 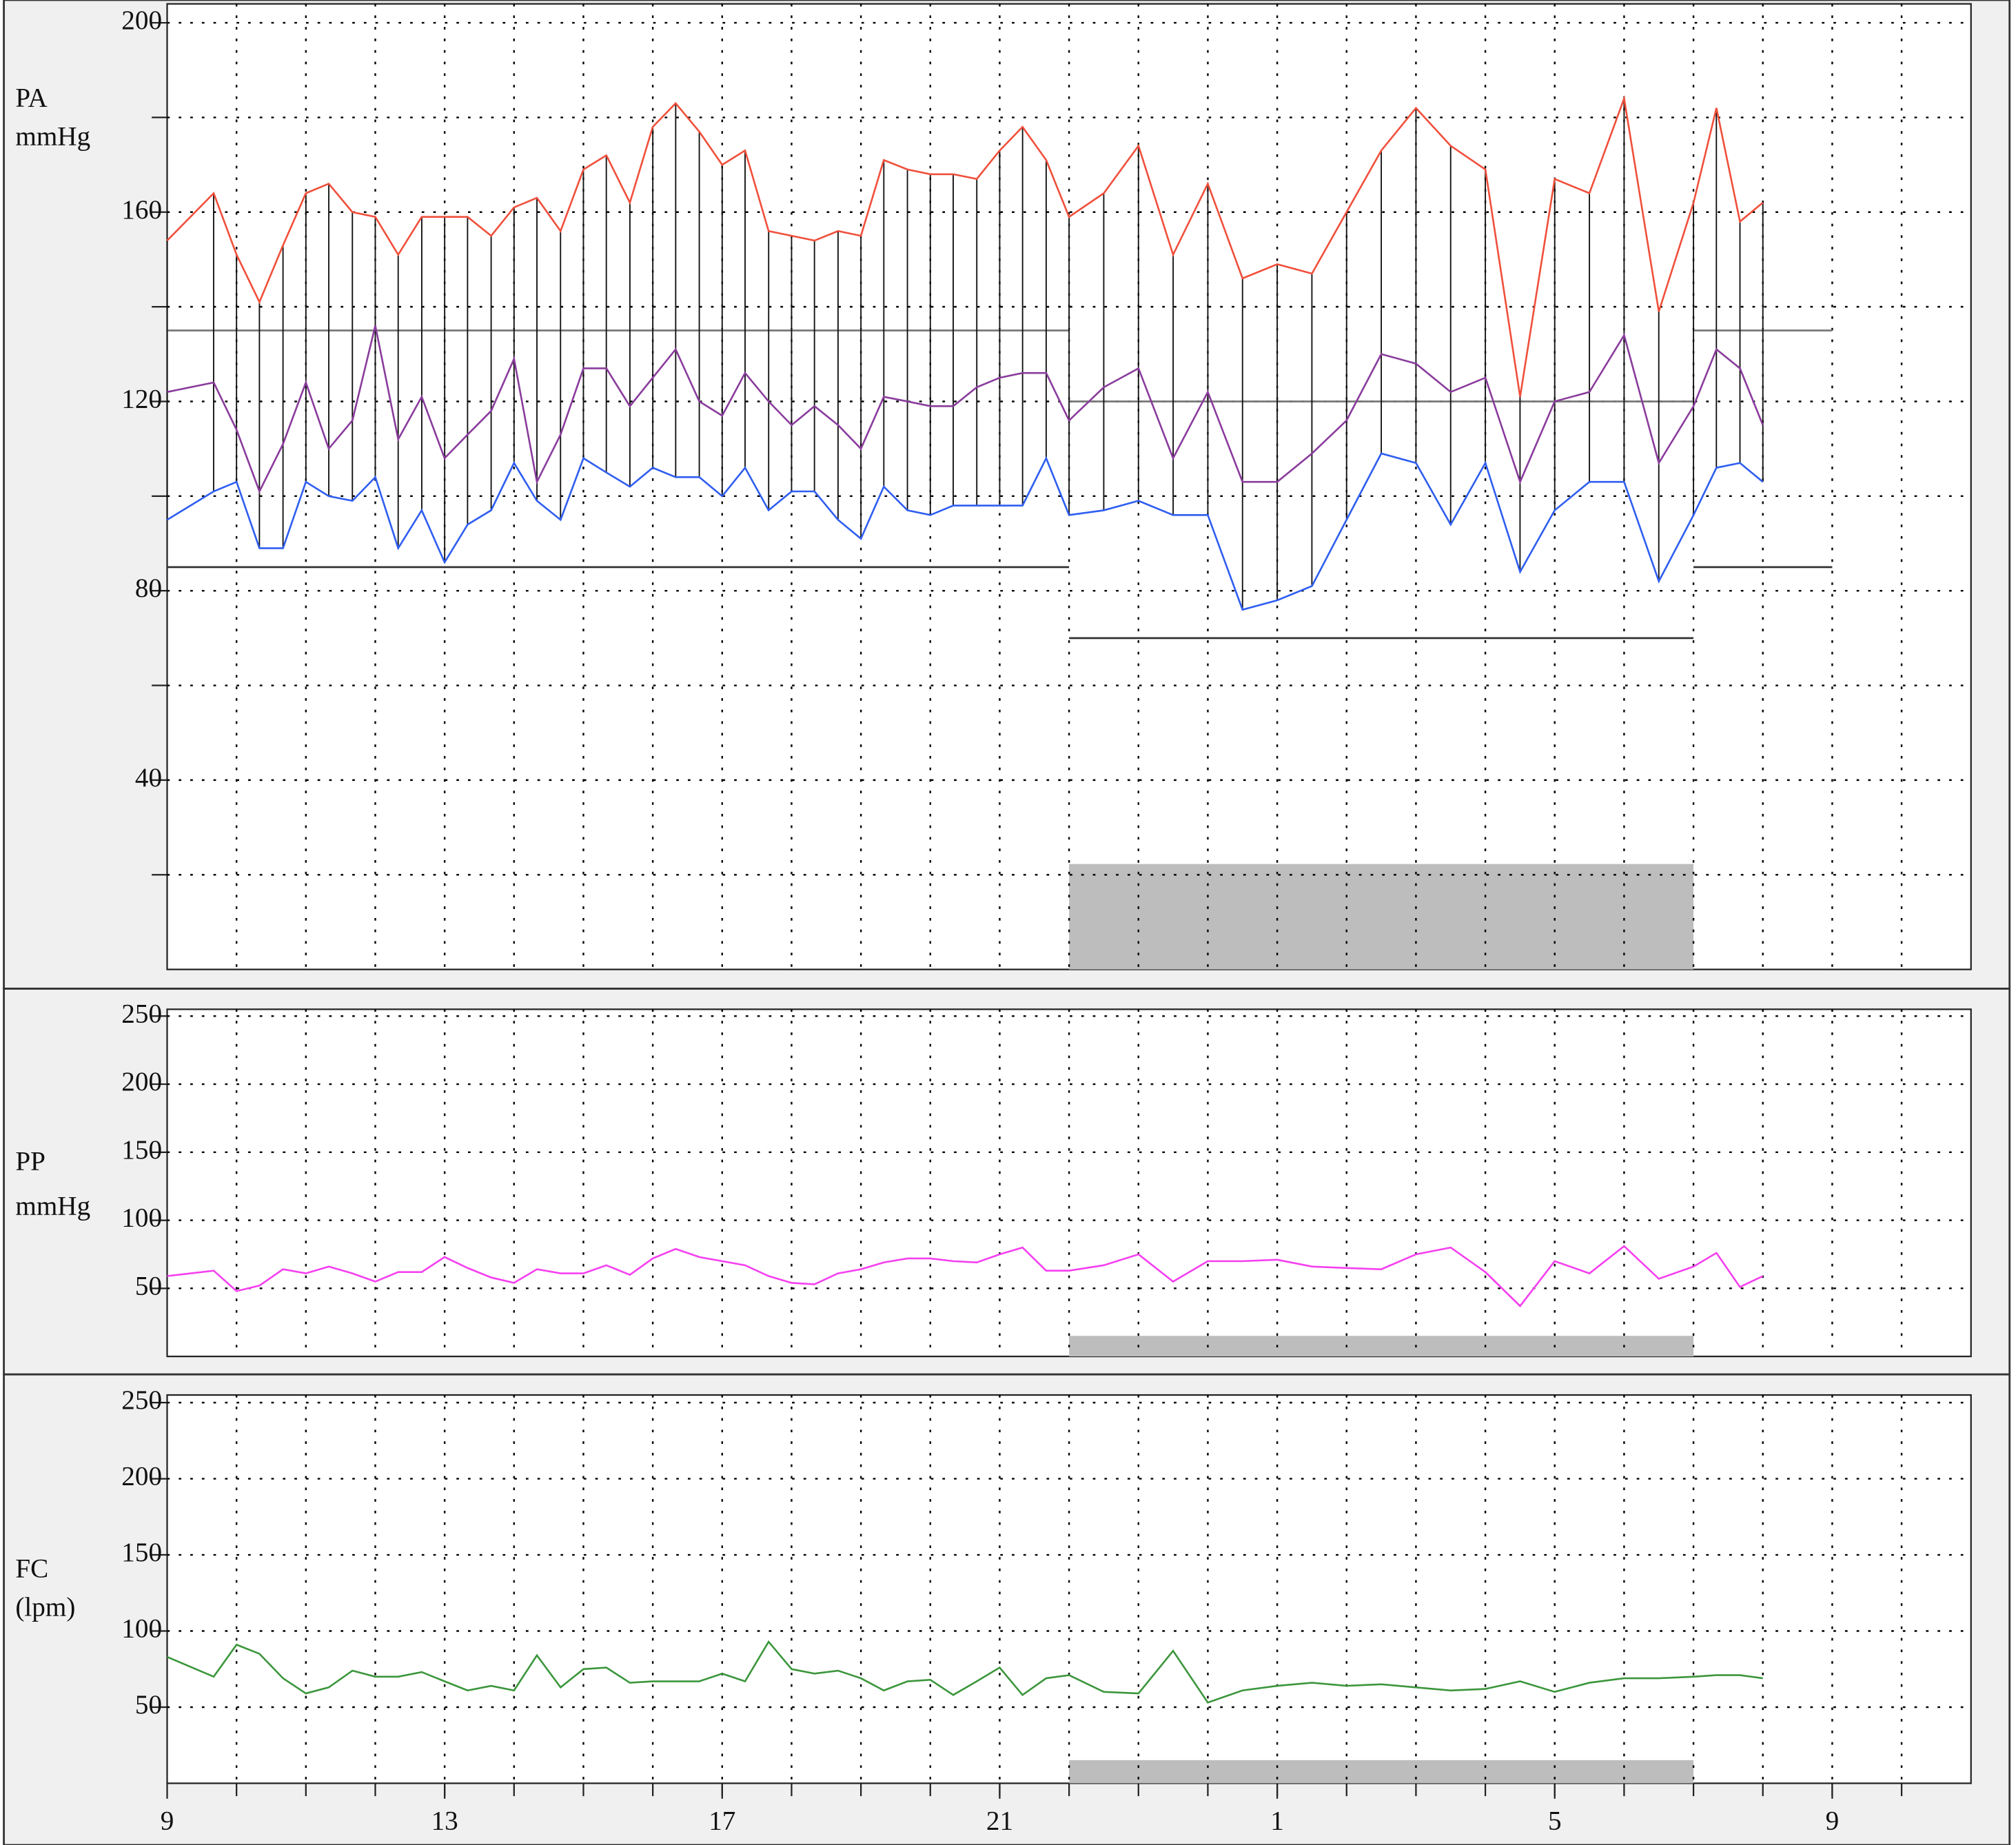 What do you see at coordinates (1277, 1820) in the screenshot?
I see `x-tick-label: 1` at bounding box center [1277, 1820].